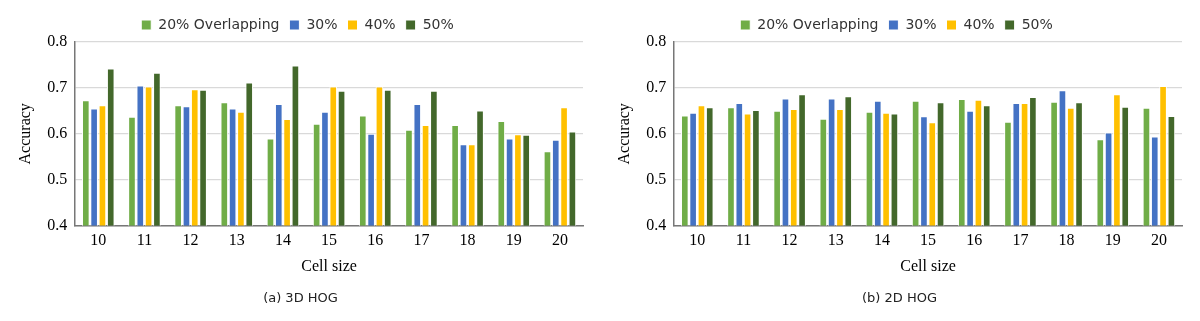 Image resolution: width=1200 pixels, height=321 pixels. Describe the element at coordinates (899, 297) in the screenshot. I see `text: (b) 2D HOG` at that location.